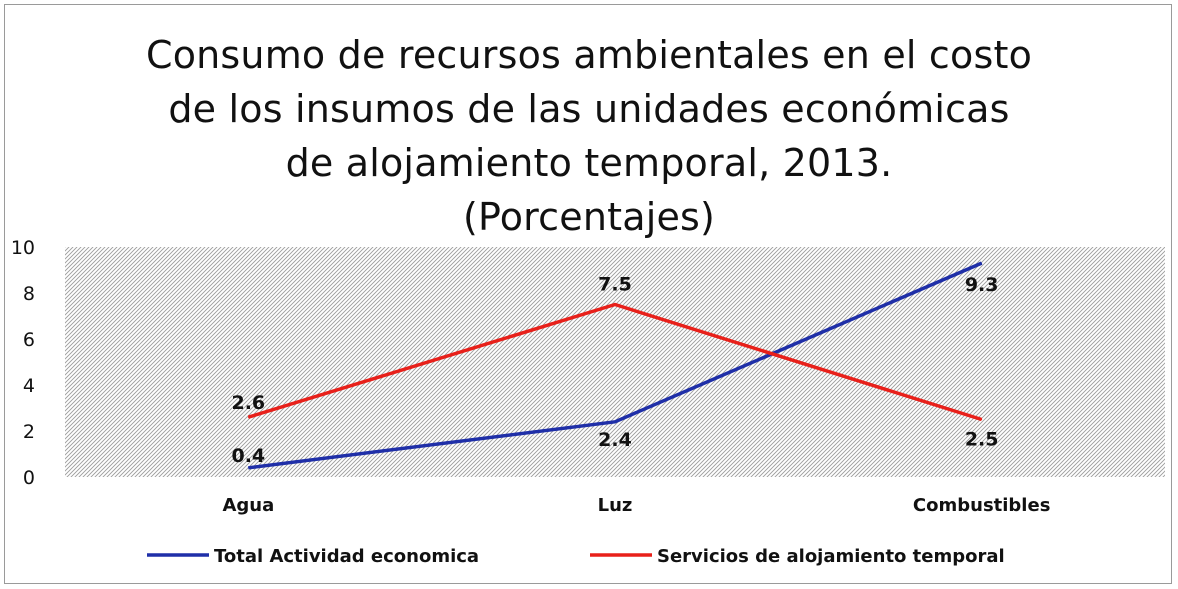  I want to click on x-category-label: Luz, so click(615, 505).